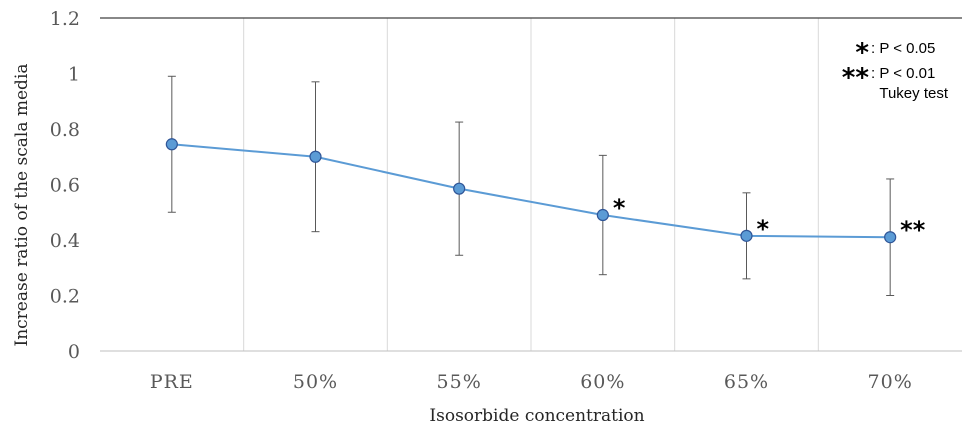 The image size is (962, 434). I want to click on significance-marker: **, so click(913, 230).